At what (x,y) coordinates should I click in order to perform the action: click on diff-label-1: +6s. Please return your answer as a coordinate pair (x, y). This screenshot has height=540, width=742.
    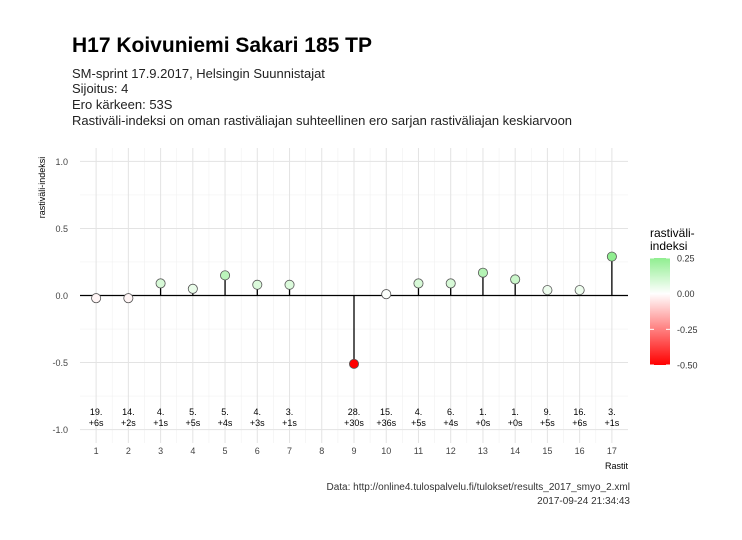
    Looking at the image, I should click on (96, 423).